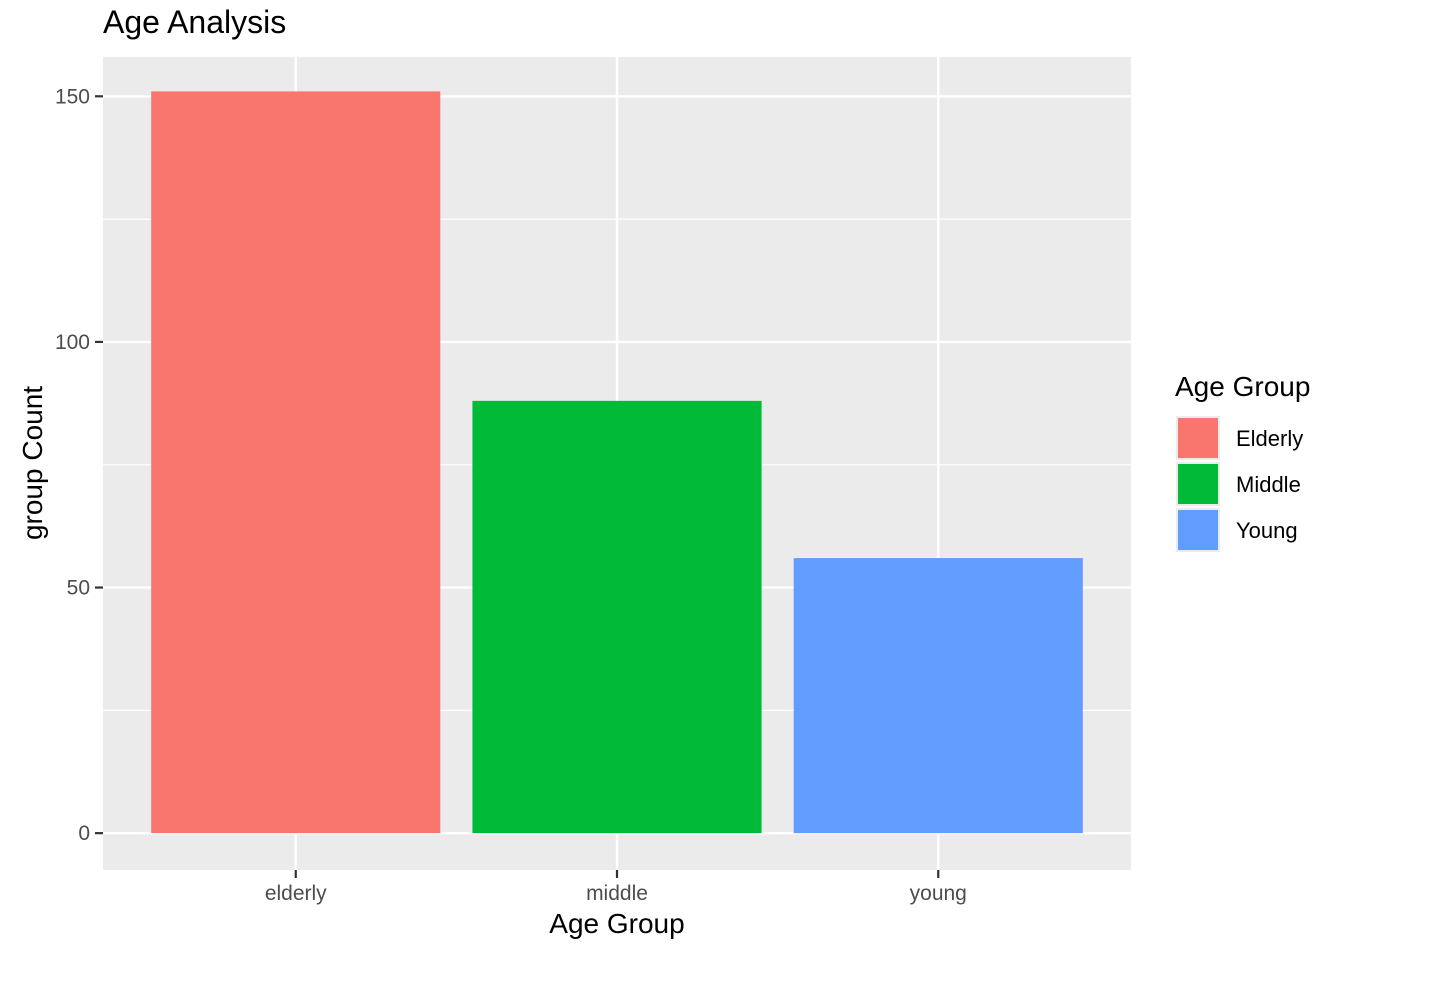  What do you see at coordinates (72, 342) in the screenshot?
I see `y-tick-label: 100` at bounding box center [72, 342].